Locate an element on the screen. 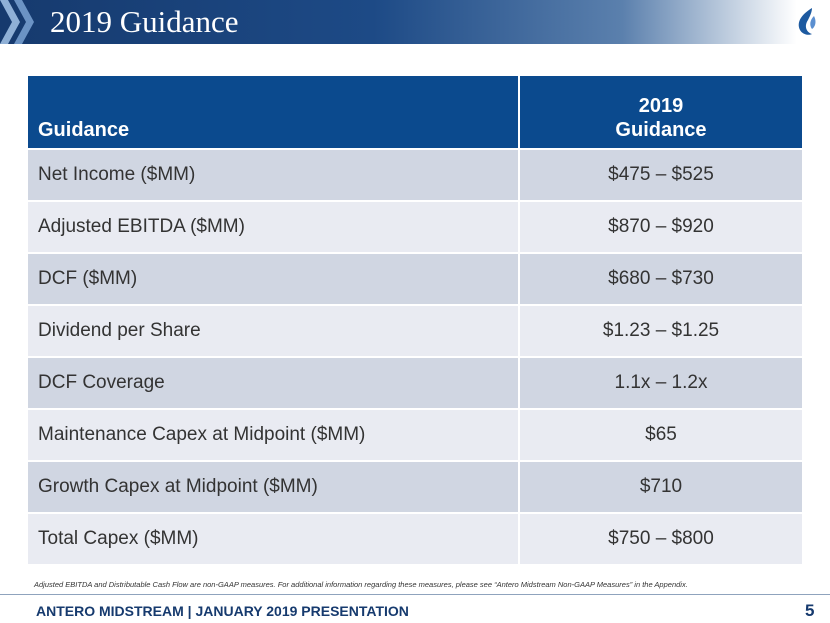 The height and width of the screenshot is (623, 830). table-row: Maintenance Capex at Midpoint ($MM) $65 is located at coordinates (415, 434).